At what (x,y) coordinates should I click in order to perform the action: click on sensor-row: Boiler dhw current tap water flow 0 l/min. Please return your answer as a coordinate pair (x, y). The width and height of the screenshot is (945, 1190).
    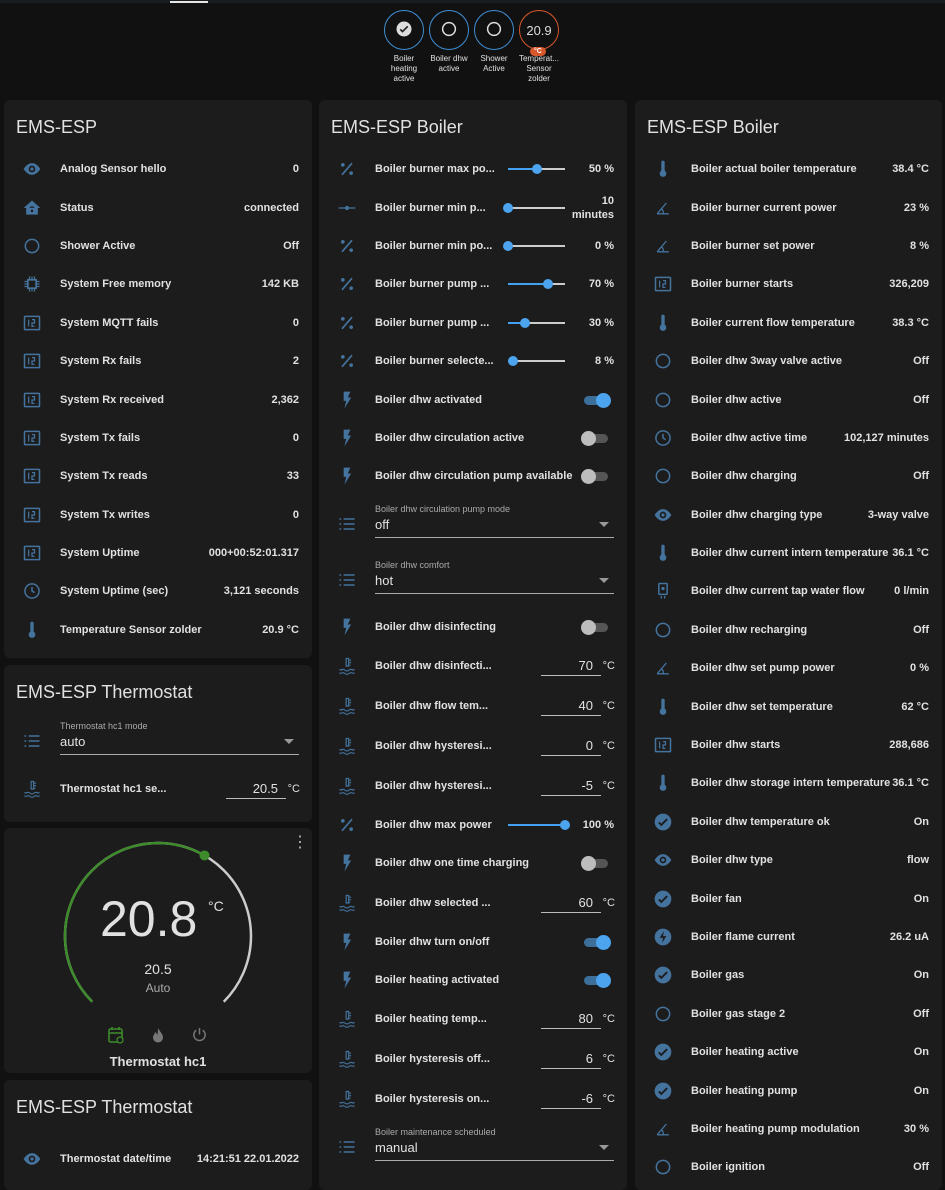
    Looking at the image, I should click on (788, 591).